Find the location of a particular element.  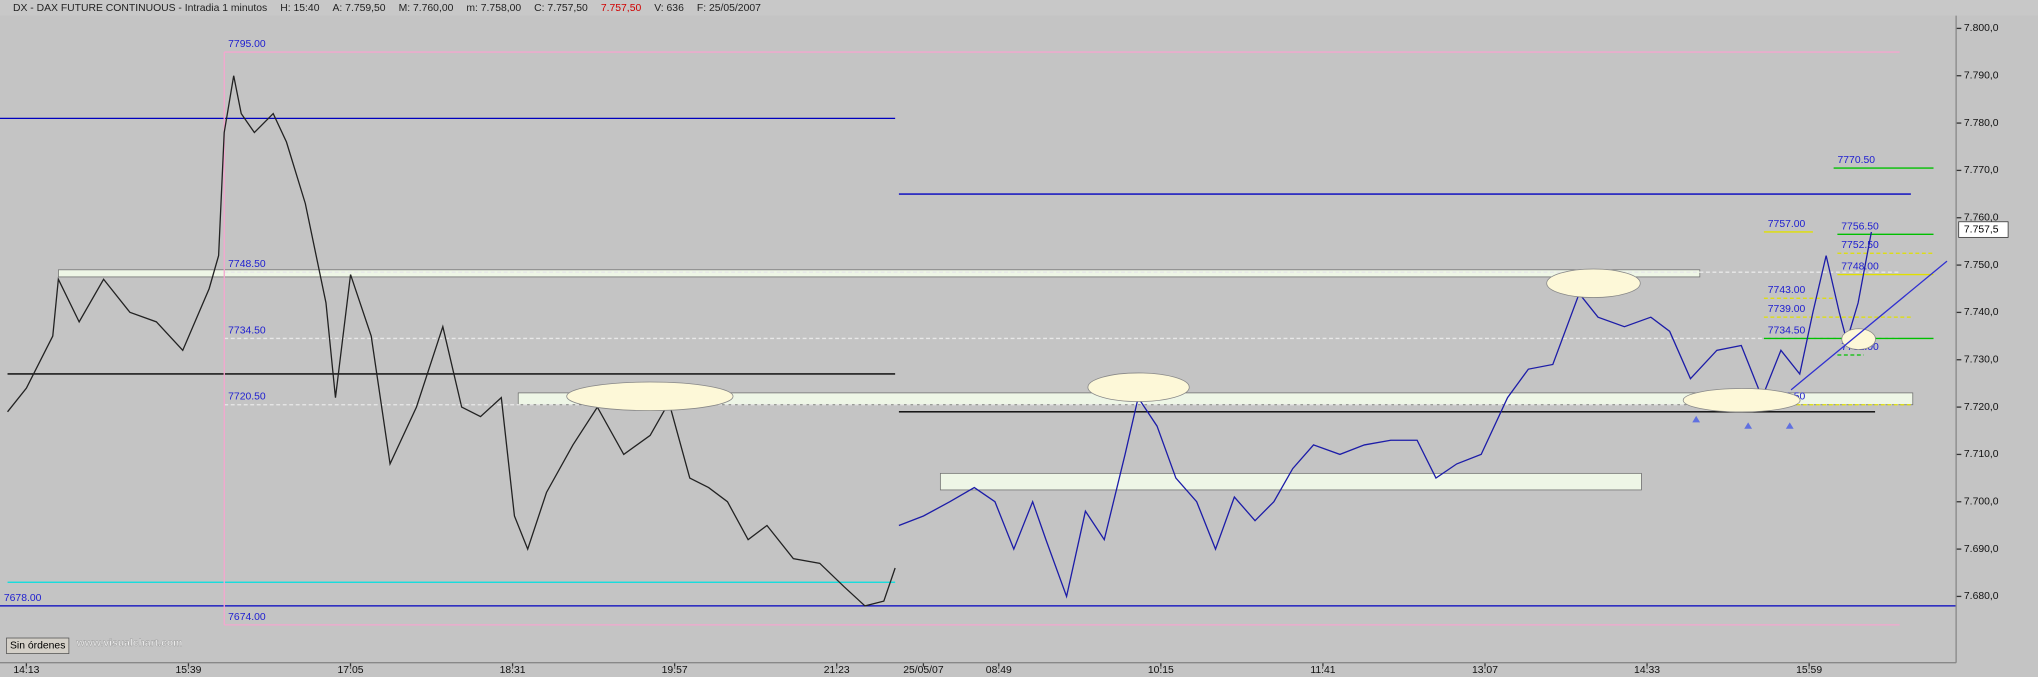

level-label: 7795.00 is located at coordinates (247, 44).